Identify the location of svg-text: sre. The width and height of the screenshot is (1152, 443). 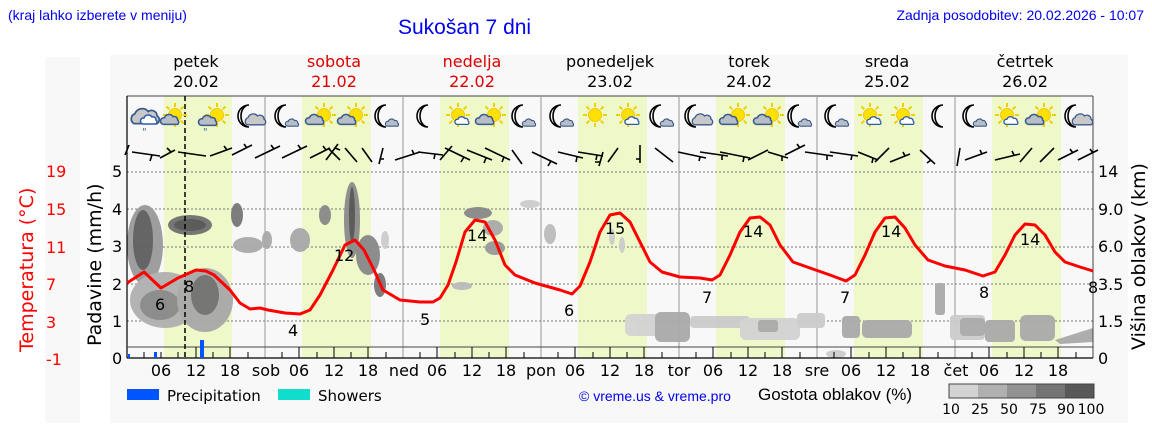
(817, 370).